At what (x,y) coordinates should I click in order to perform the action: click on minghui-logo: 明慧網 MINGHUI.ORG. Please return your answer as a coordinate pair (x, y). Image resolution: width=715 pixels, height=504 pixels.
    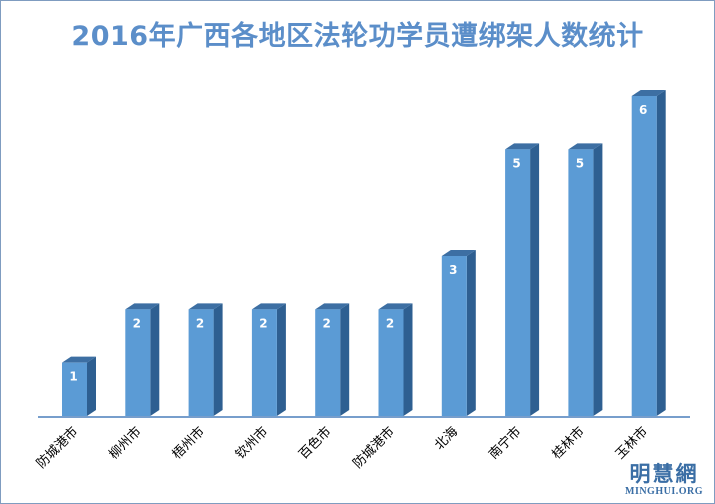
    Looking at the image, I should click on (664, 480).